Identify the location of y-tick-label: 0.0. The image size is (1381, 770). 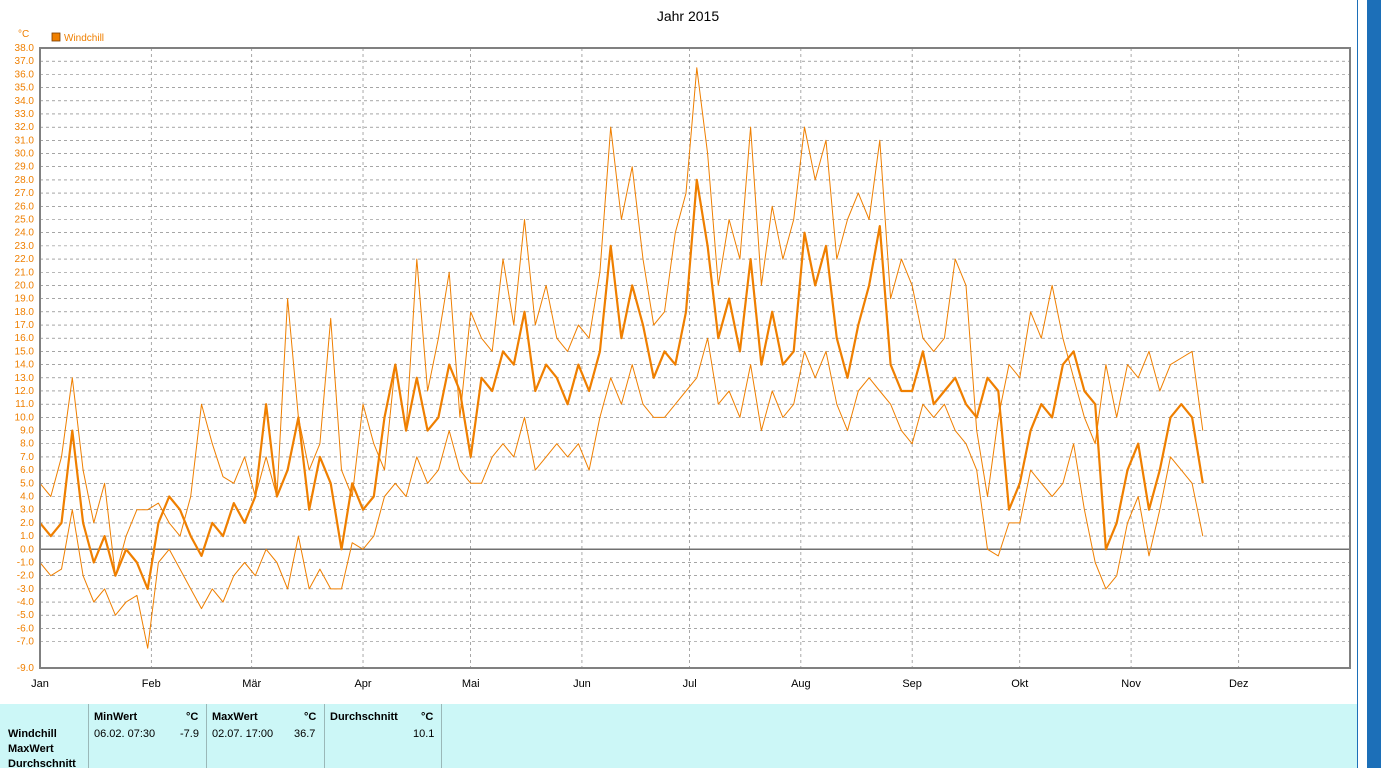
(27, 549).